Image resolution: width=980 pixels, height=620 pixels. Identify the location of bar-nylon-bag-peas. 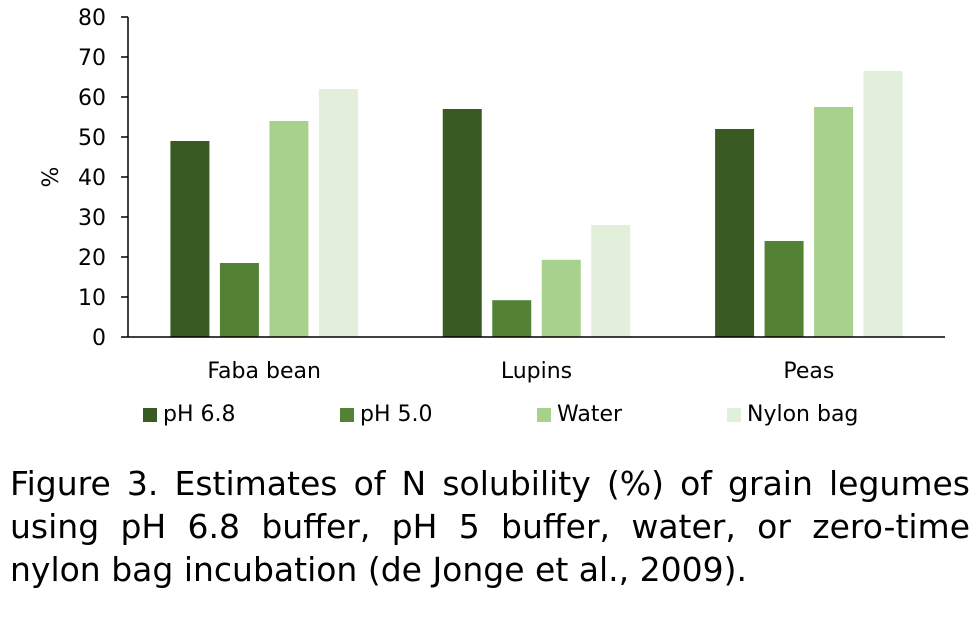
(883, 204).